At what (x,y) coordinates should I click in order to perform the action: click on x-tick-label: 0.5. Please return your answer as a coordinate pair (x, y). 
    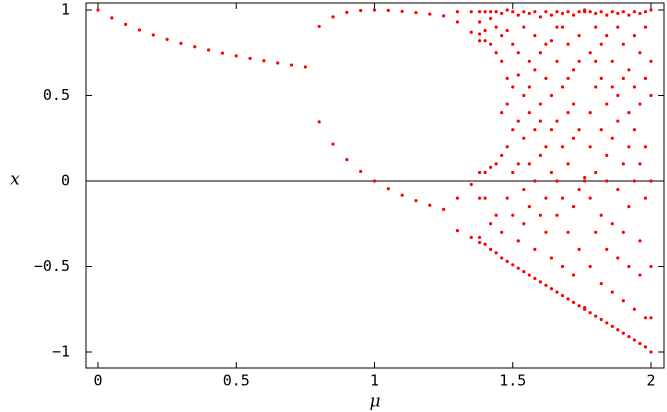
    Looking at the image, I should click on (236, 381).